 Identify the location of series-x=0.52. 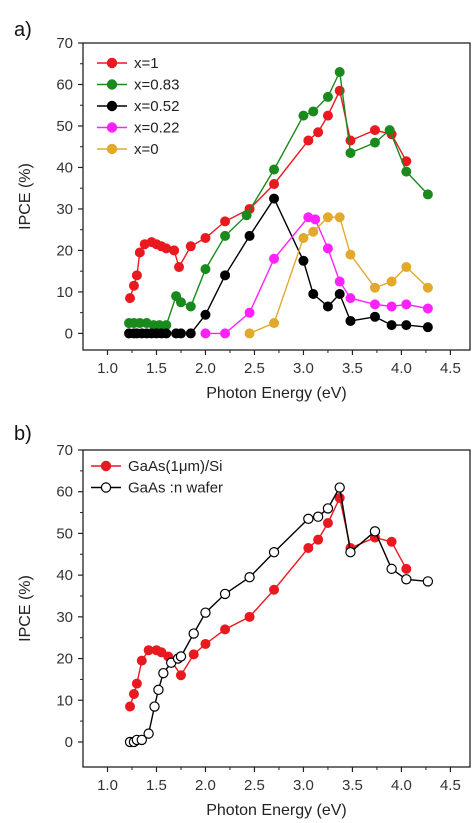
(278, 266).